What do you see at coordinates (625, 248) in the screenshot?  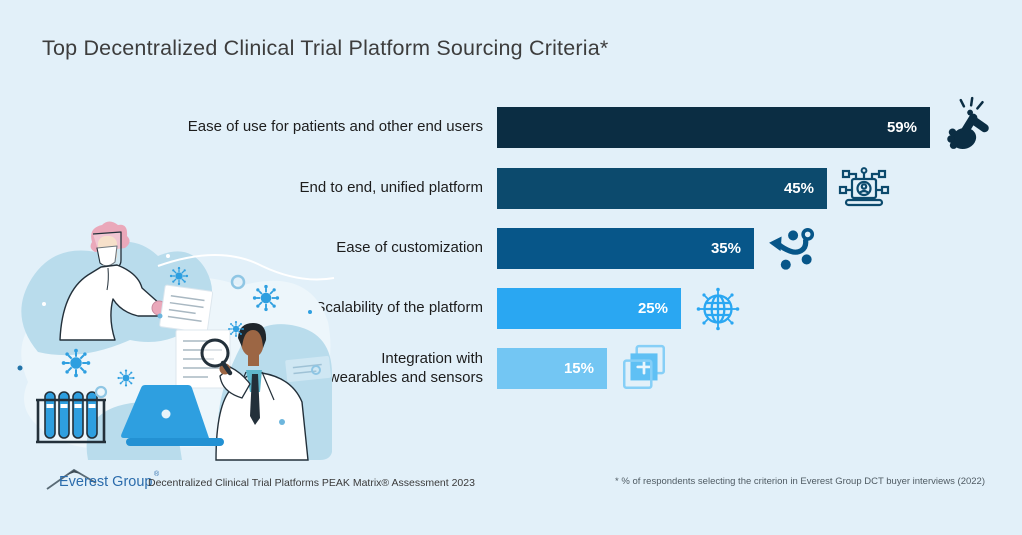 I see `bar: 35%` at bounding box center [625, 248].